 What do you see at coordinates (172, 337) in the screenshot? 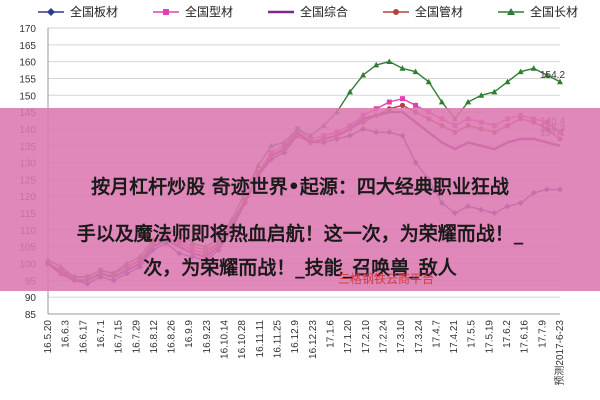
I see `x-tick-label: 16.8.26` at bounding box center [172, 337].